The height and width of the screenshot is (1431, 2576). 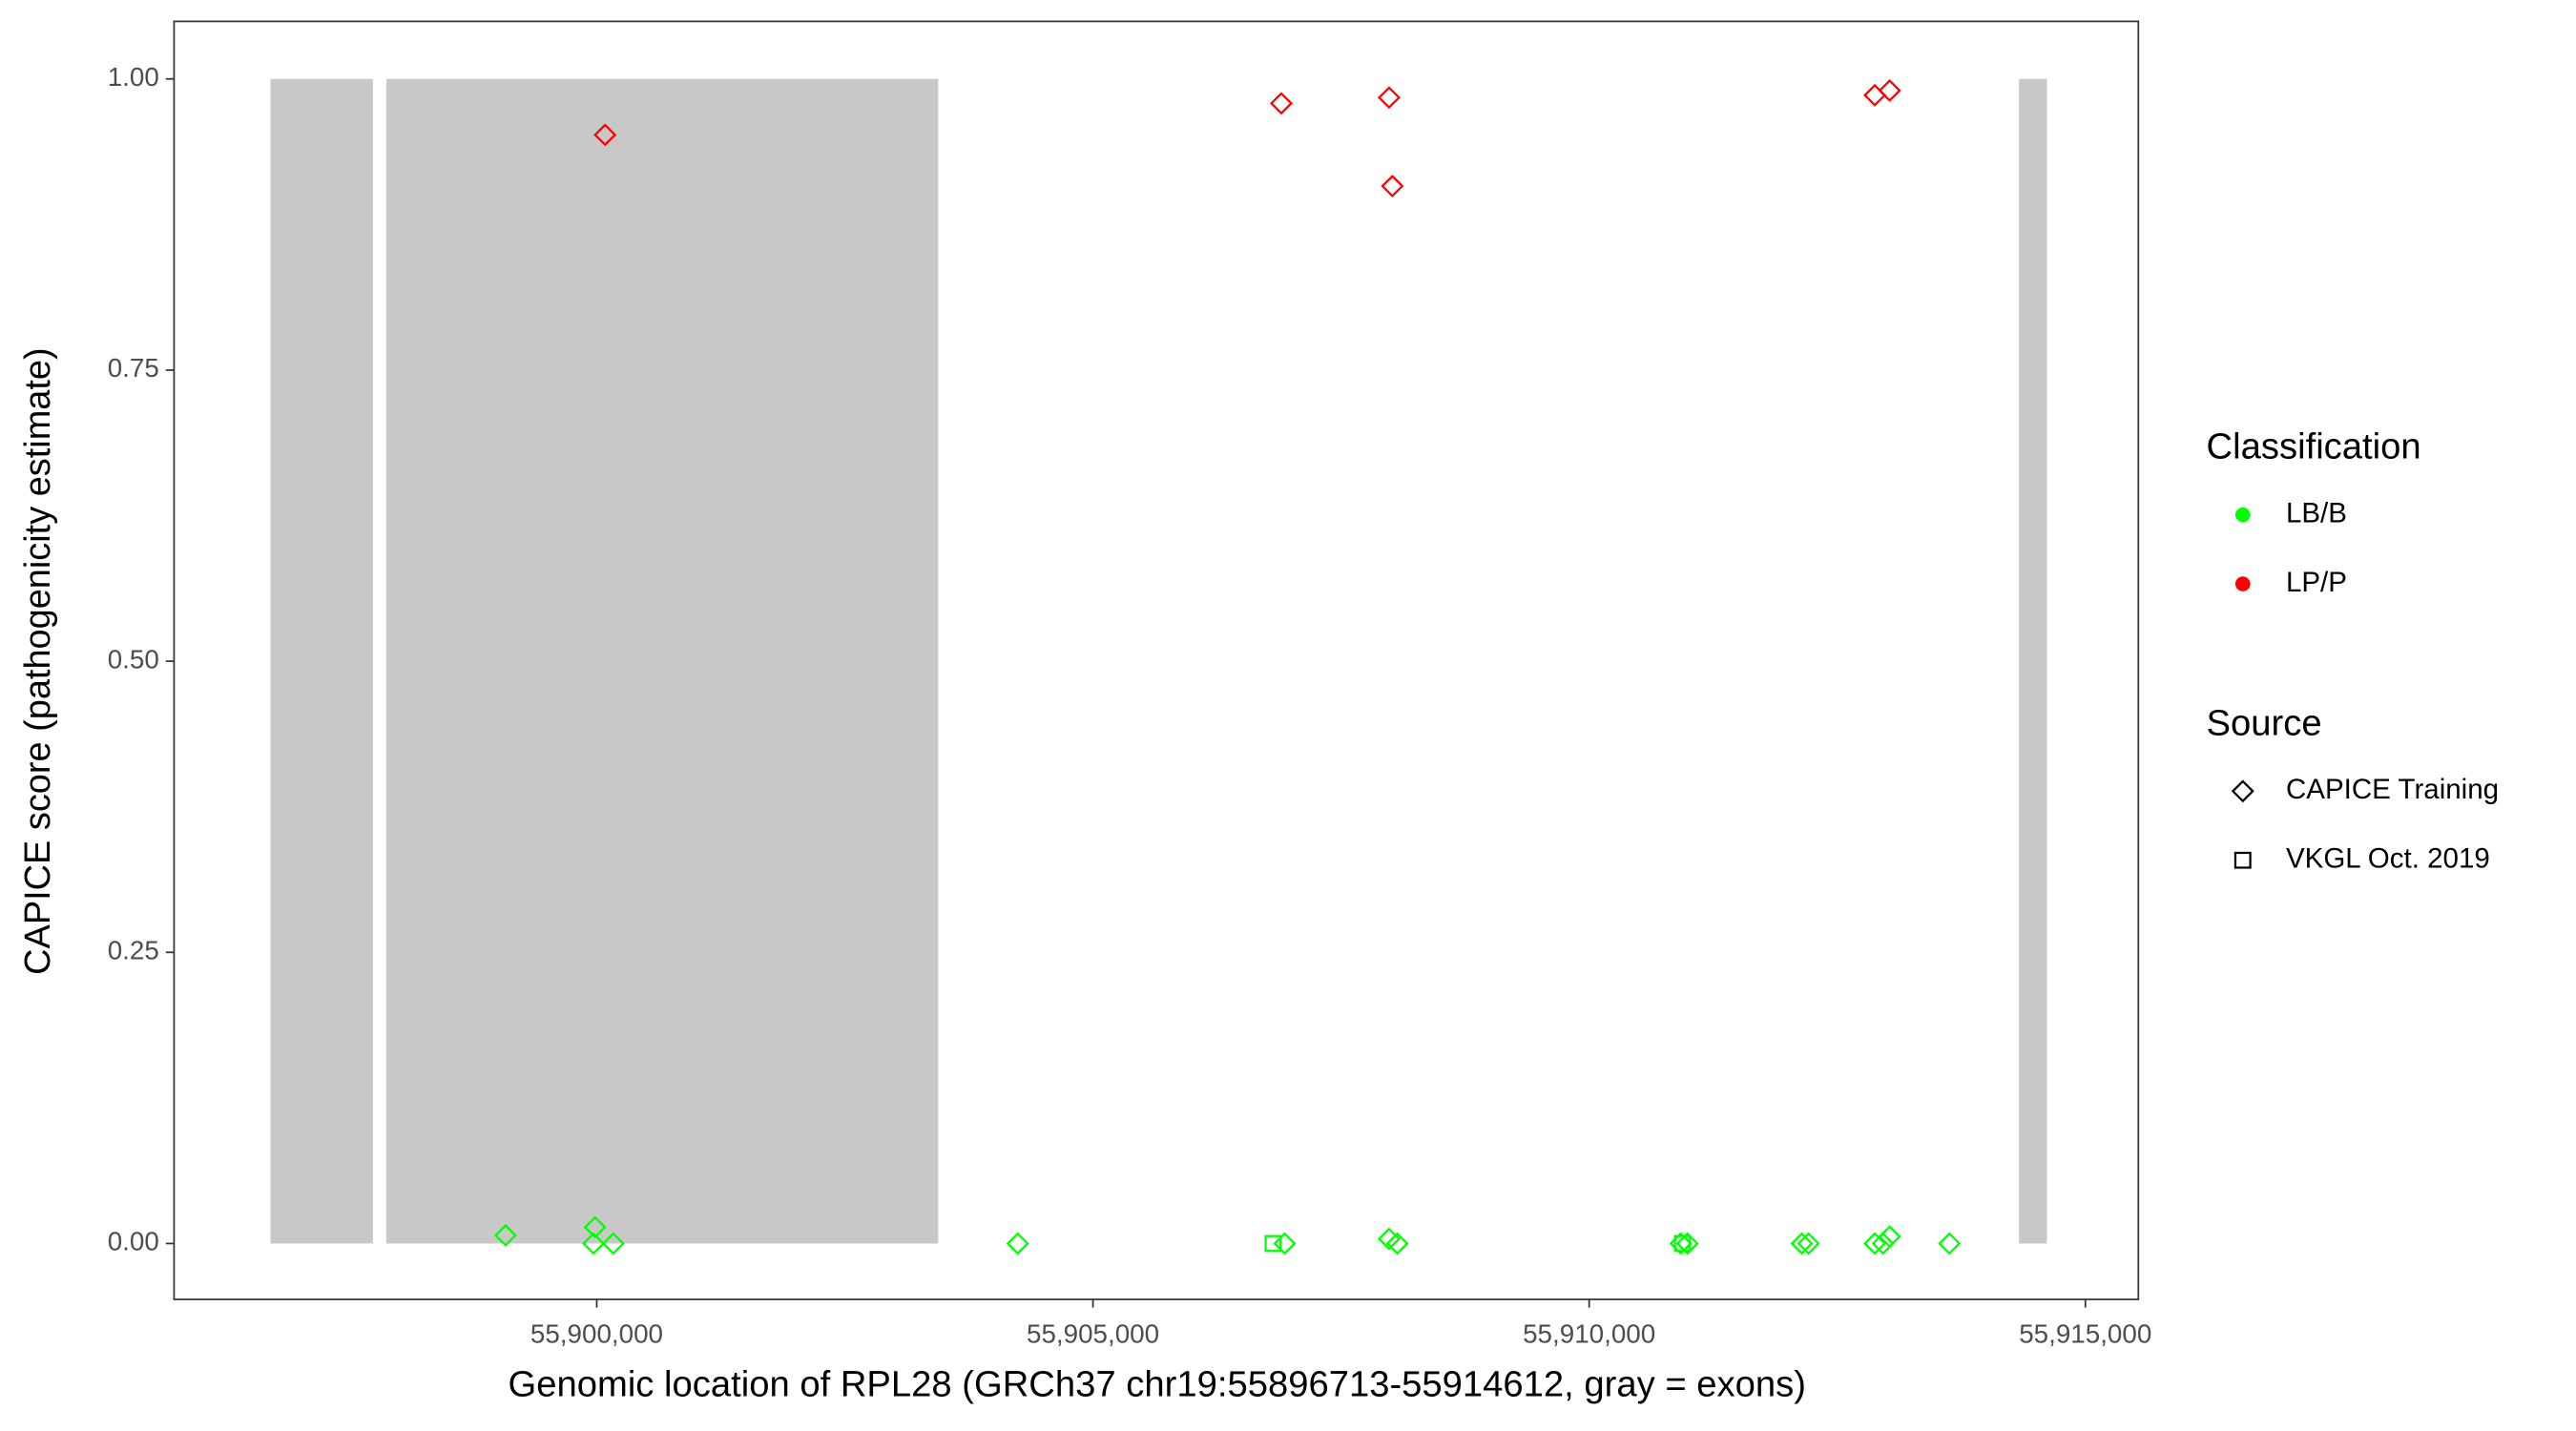 I want to click on x-tick-label: 55,915,000, so click(x=2085, y=1333).